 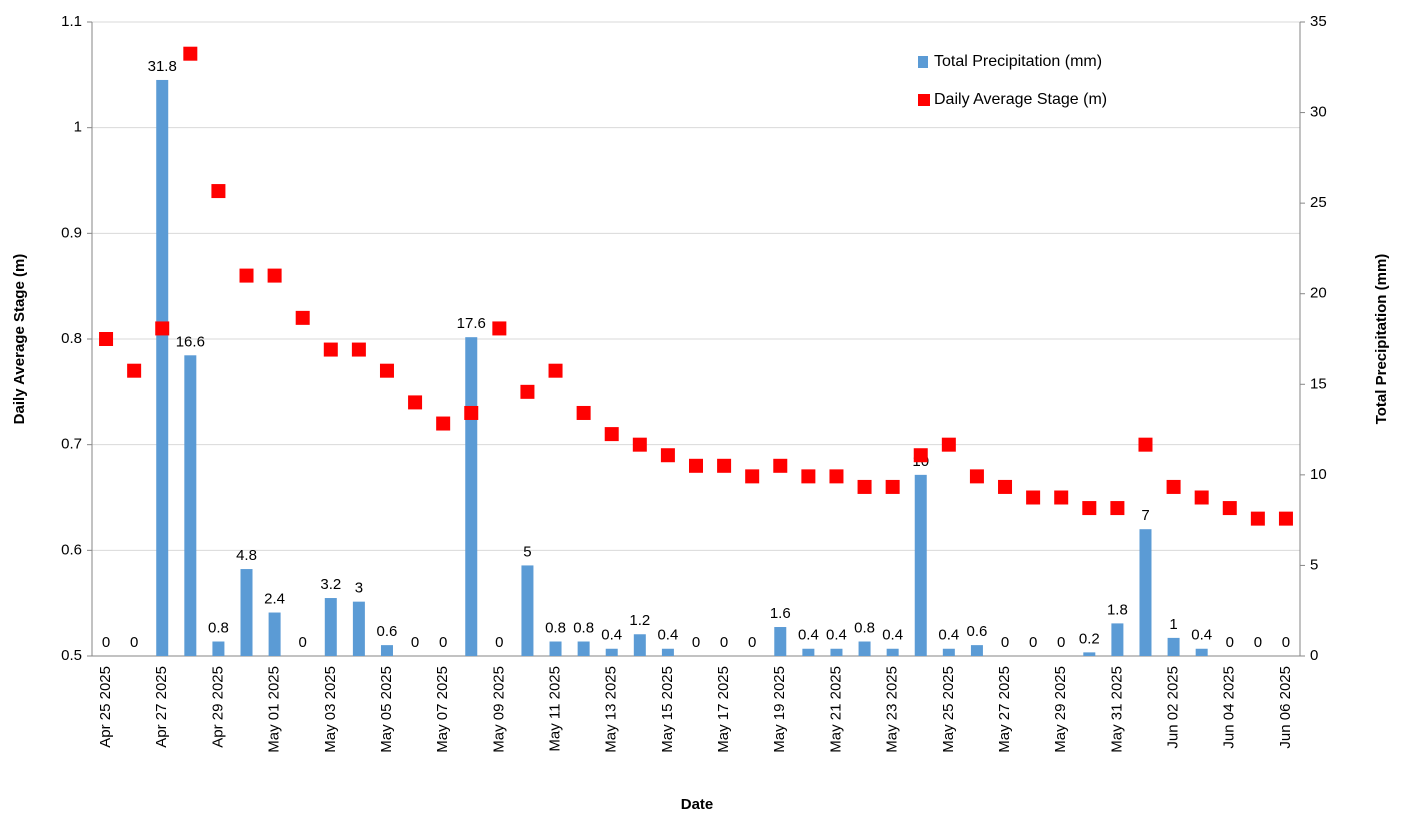 I want to click on y-tick-label: 0.5, so click(x=71, y=655).